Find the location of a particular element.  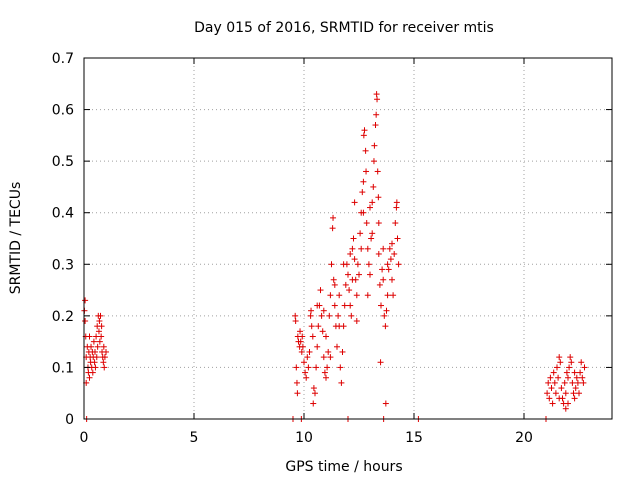

x-tick-label: 5 is located at coordinates (194, 438).